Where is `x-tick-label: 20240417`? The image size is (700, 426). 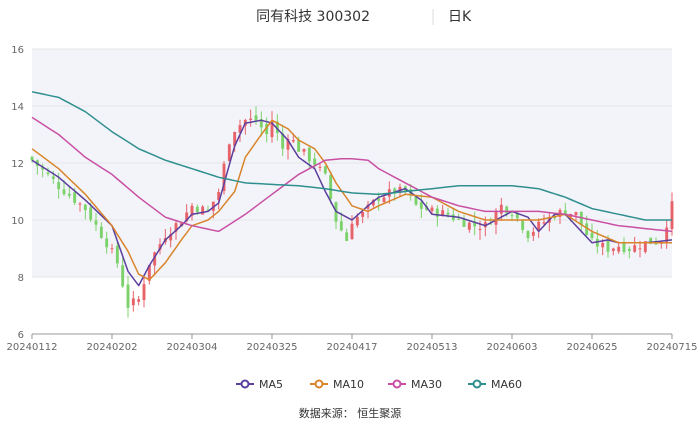 x-tick-label: 20240417 is located at coordinates (352, 347).